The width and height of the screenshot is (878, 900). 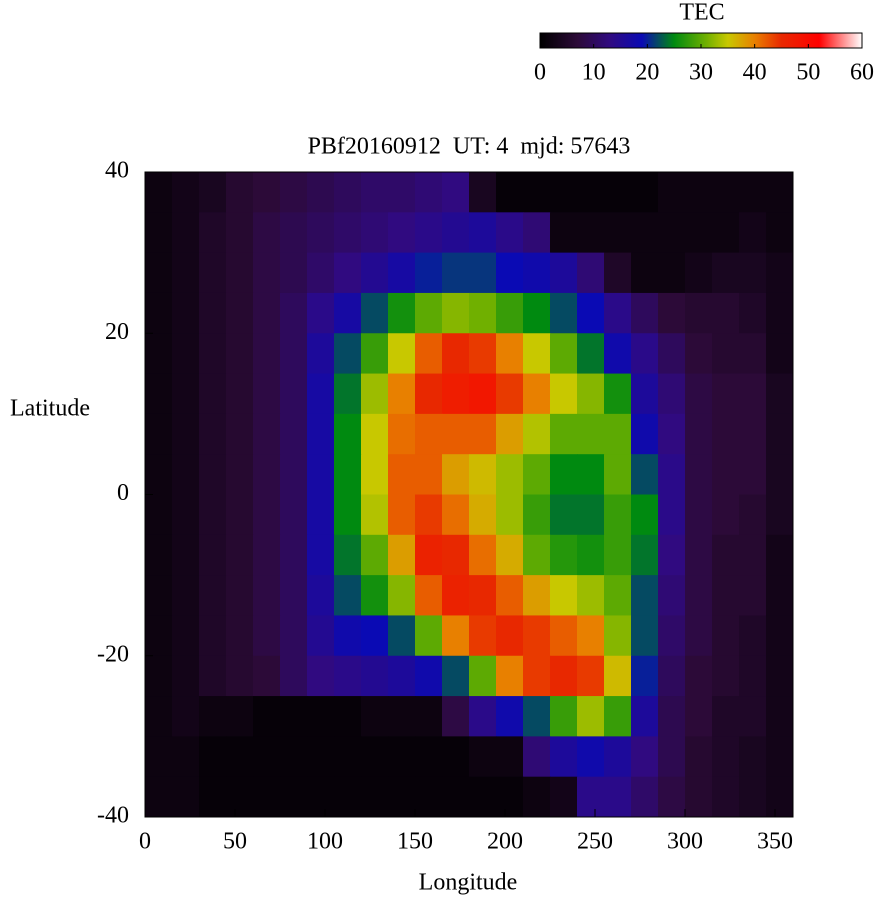 What do you see at coordinates (595, 842) in the screenshot?
I see `x-tick-label: 250` at bounding box center [595, 842].